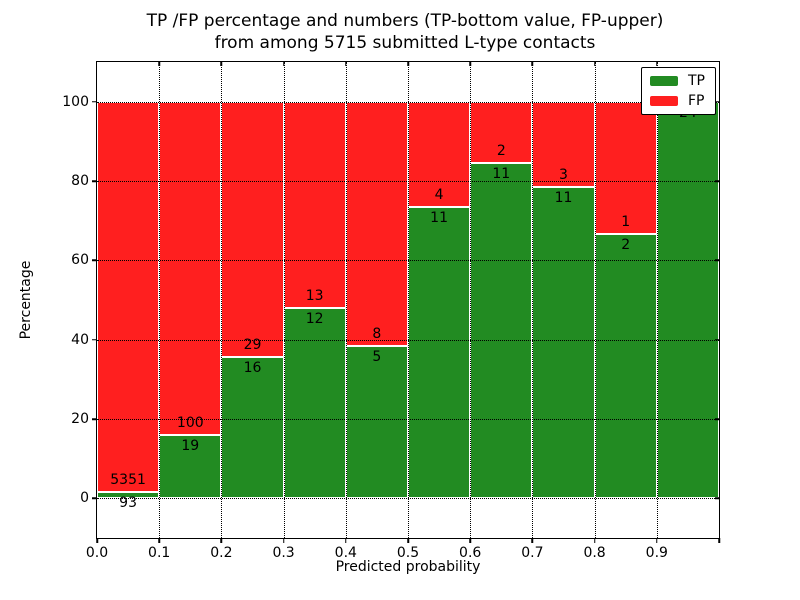 The image size is (800, 600). Describe the element at coordinates (563, 197) in the screenshot. I see `tp-count-label-7: 11` at that location.